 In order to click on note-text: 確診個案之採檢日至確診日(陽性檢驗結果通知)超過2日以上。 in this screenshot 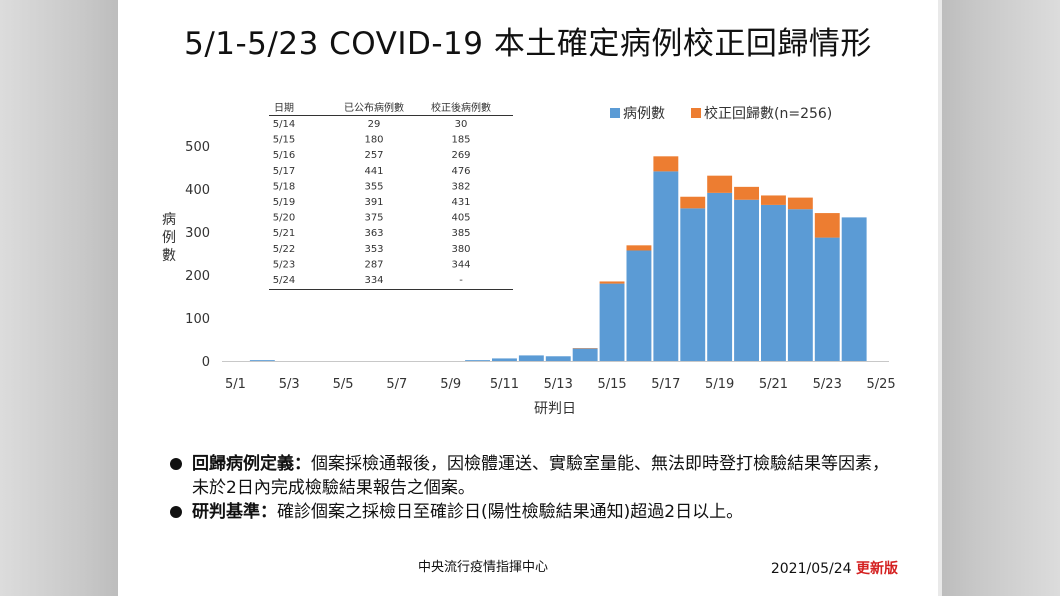, I will do `click(510, 512)`.